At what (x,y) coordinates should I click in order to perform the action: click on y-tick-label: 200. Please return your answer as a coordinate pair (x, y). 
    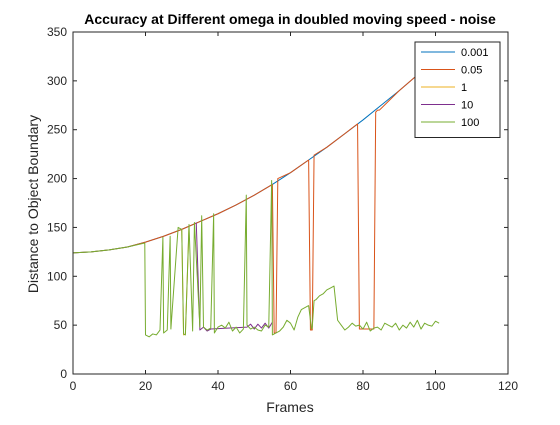
    Looking at the image, I should click on (57, 179).